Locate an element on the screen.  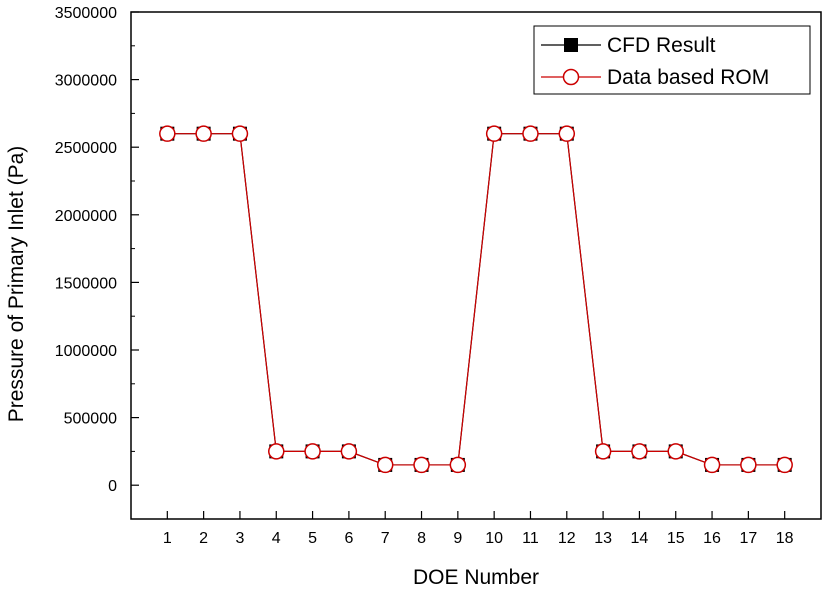
legend: CFD Result Data based ROM is located at coordinates (672, 60).